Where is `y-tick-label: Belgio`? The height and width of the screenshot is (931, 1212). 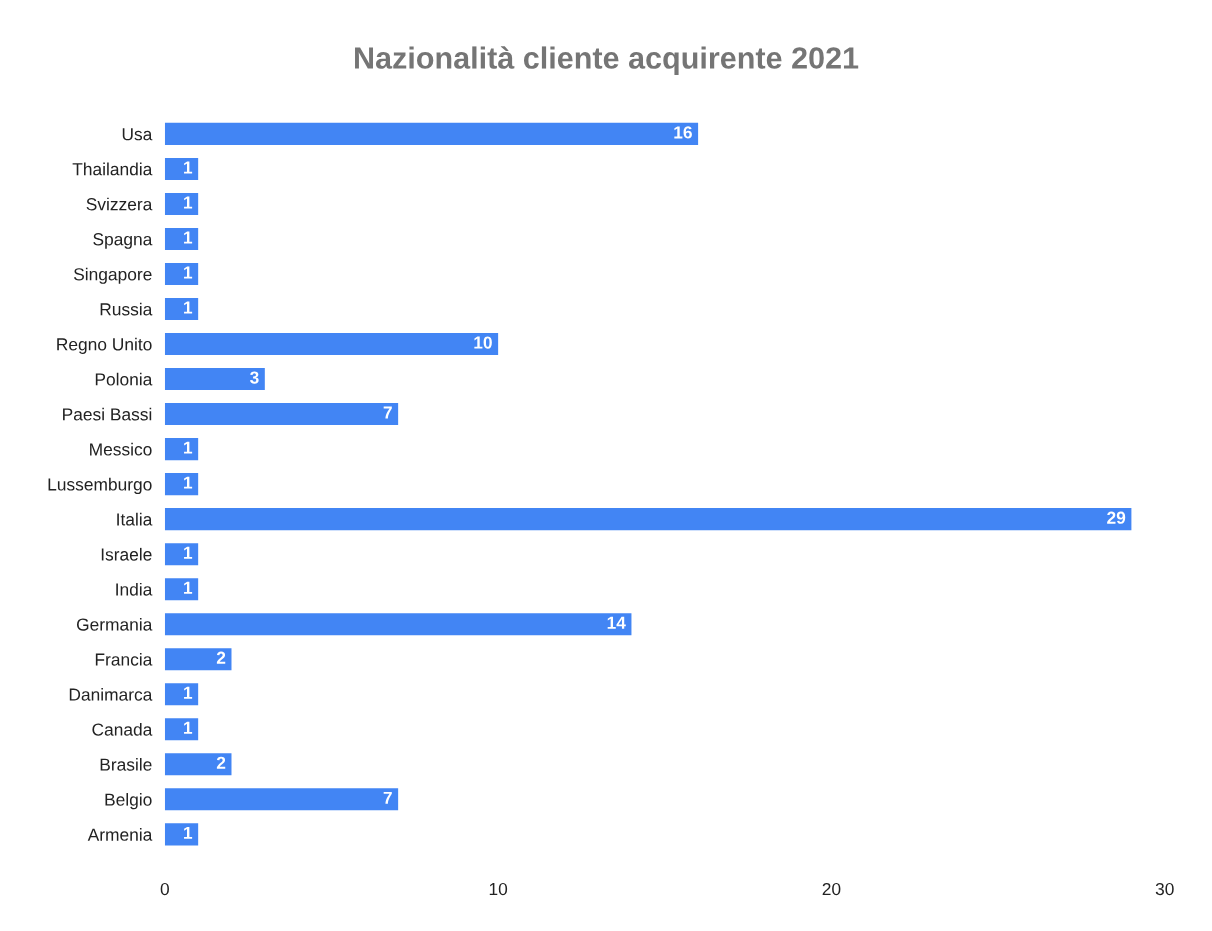 y-tick-label: Belgio is located at coordinates (128, 801).